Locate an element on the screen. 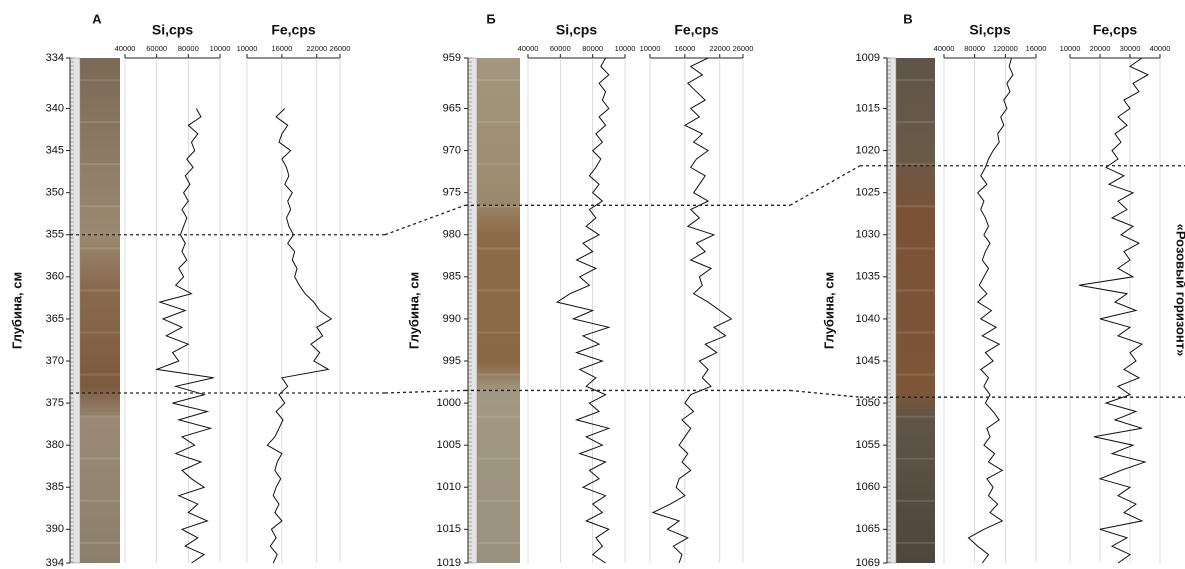  y-tick-label: 990 is located at coordinates (452, 319).